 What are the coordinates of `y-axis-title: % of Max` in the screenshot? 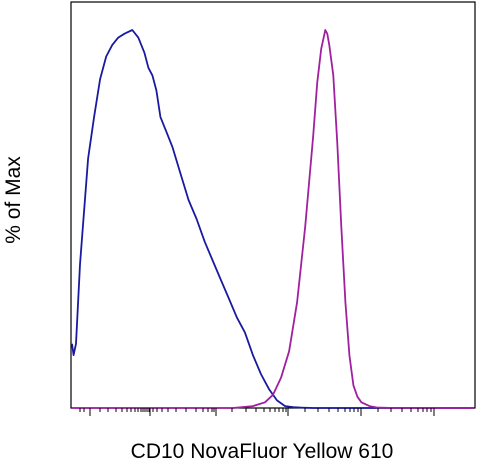 It's located at (13, 200).